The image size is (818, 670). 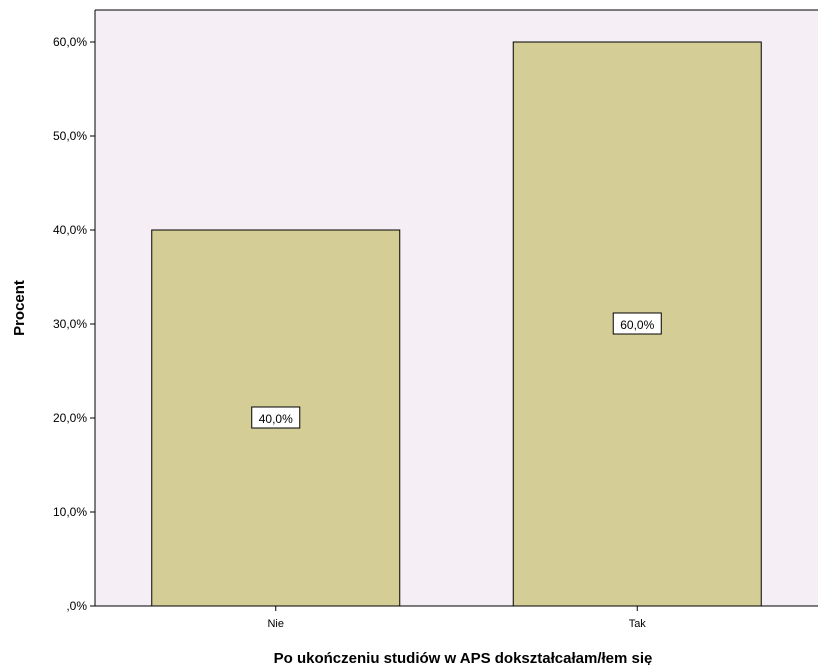 What do you see at coordinates (275, 624) in the screenshot?
I see `x-tick-label: Nie` at bounding box center [275, 624].